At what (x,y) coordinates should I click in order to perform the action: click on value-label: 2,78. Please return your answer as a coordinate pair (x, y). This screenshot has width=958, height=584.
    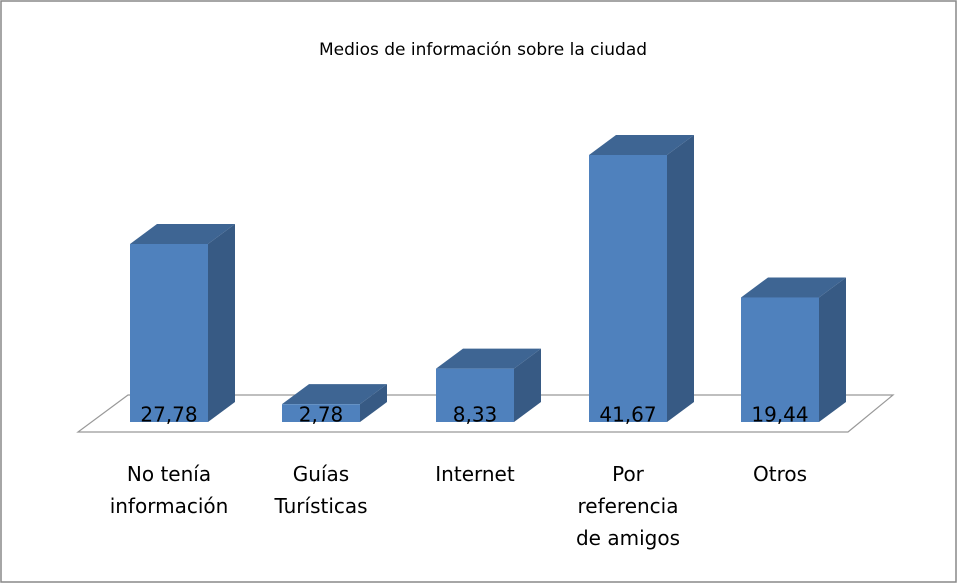
    Looking at the image, I should click on (321, 415).